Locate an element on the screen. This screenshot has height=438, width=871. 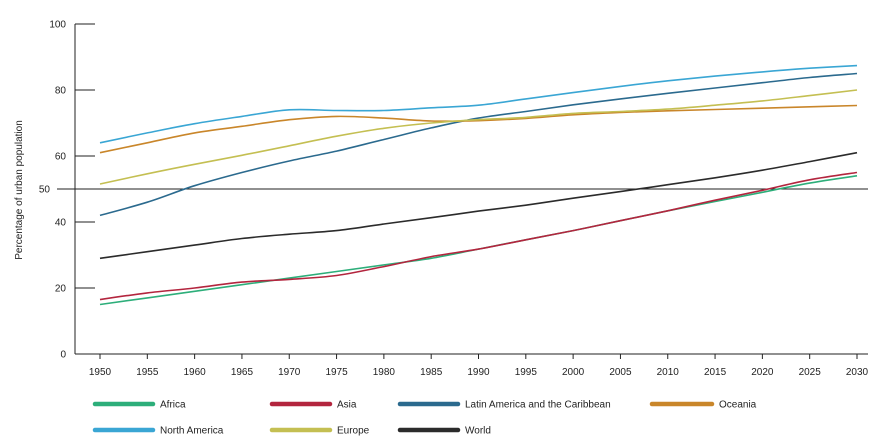
x-tick-label: 1970 is located at coordinates (289, 372).